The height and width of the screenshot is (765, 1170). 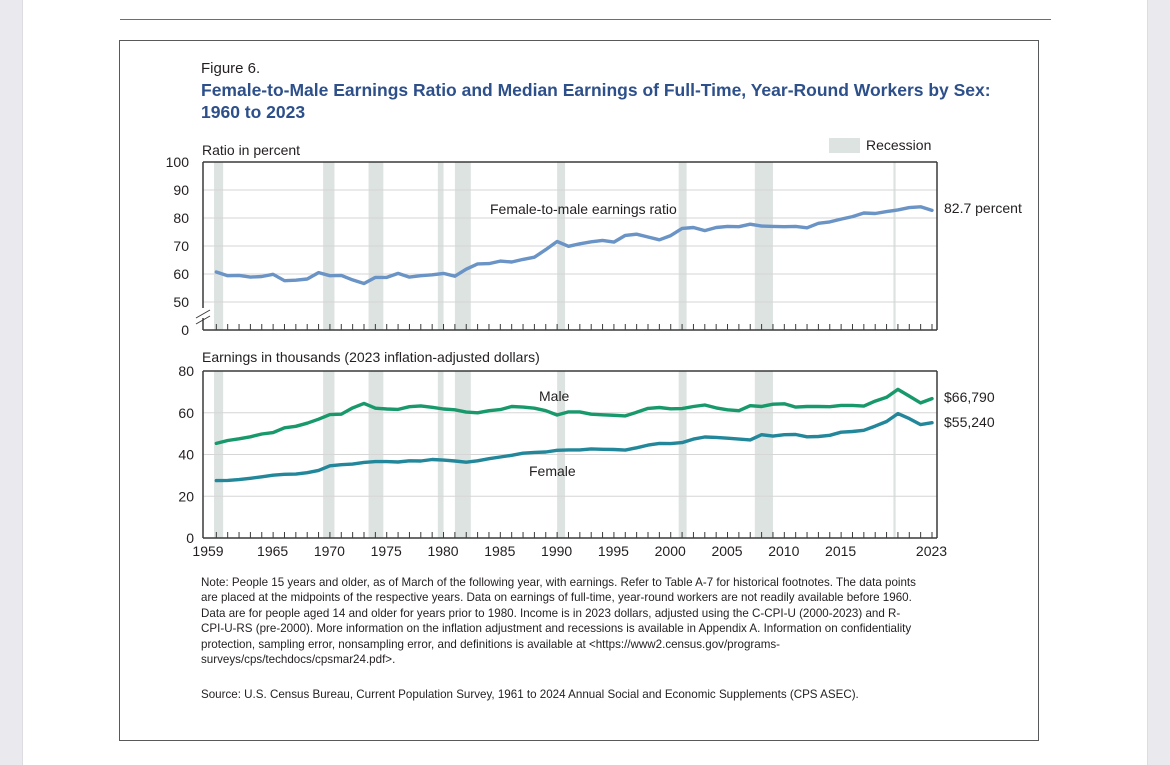 What do you see at coordinates (386, 551) in the screenshot?
I see `x-tick-label: 1975` at bounding box center [386, 551].